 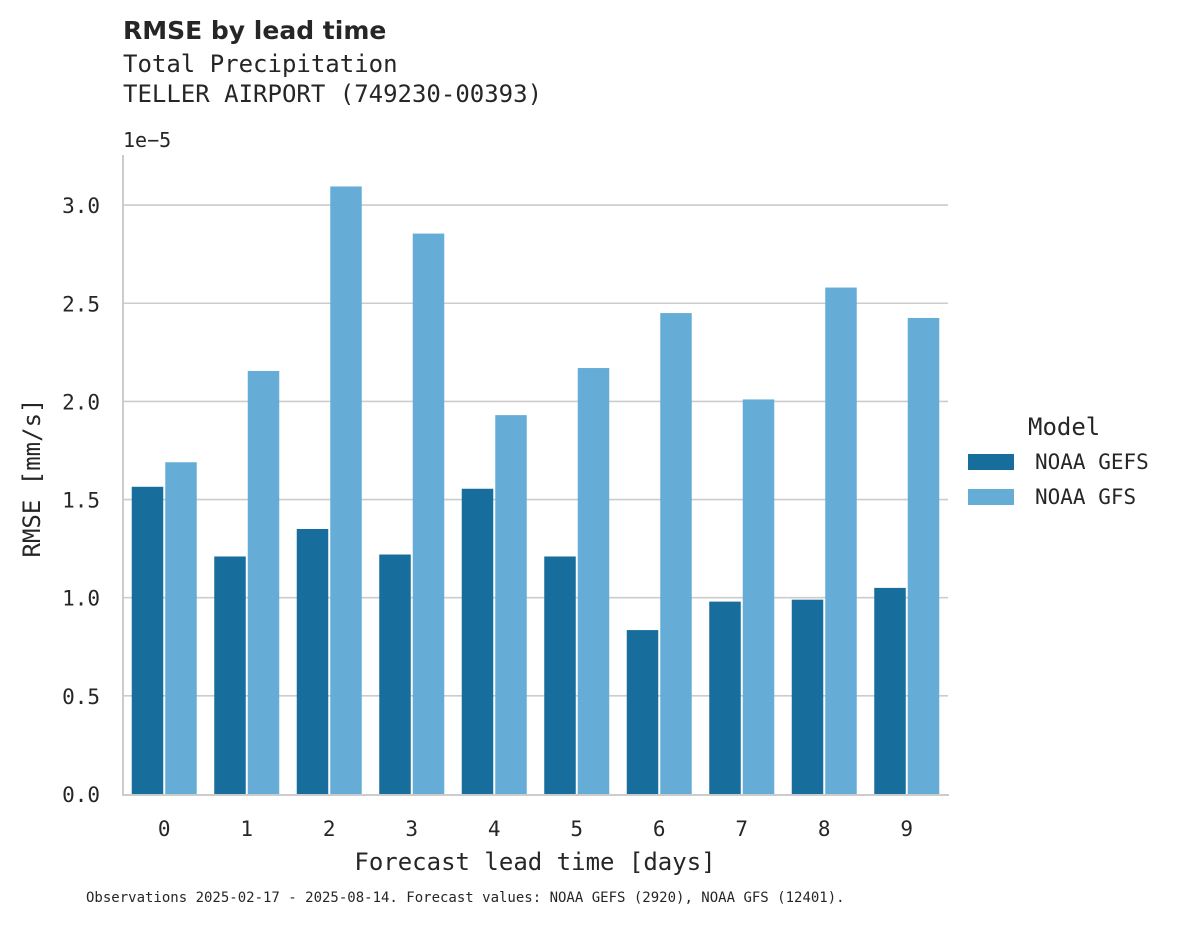 I want to click on x-tick-label: 7, so click(x=741, y=829).